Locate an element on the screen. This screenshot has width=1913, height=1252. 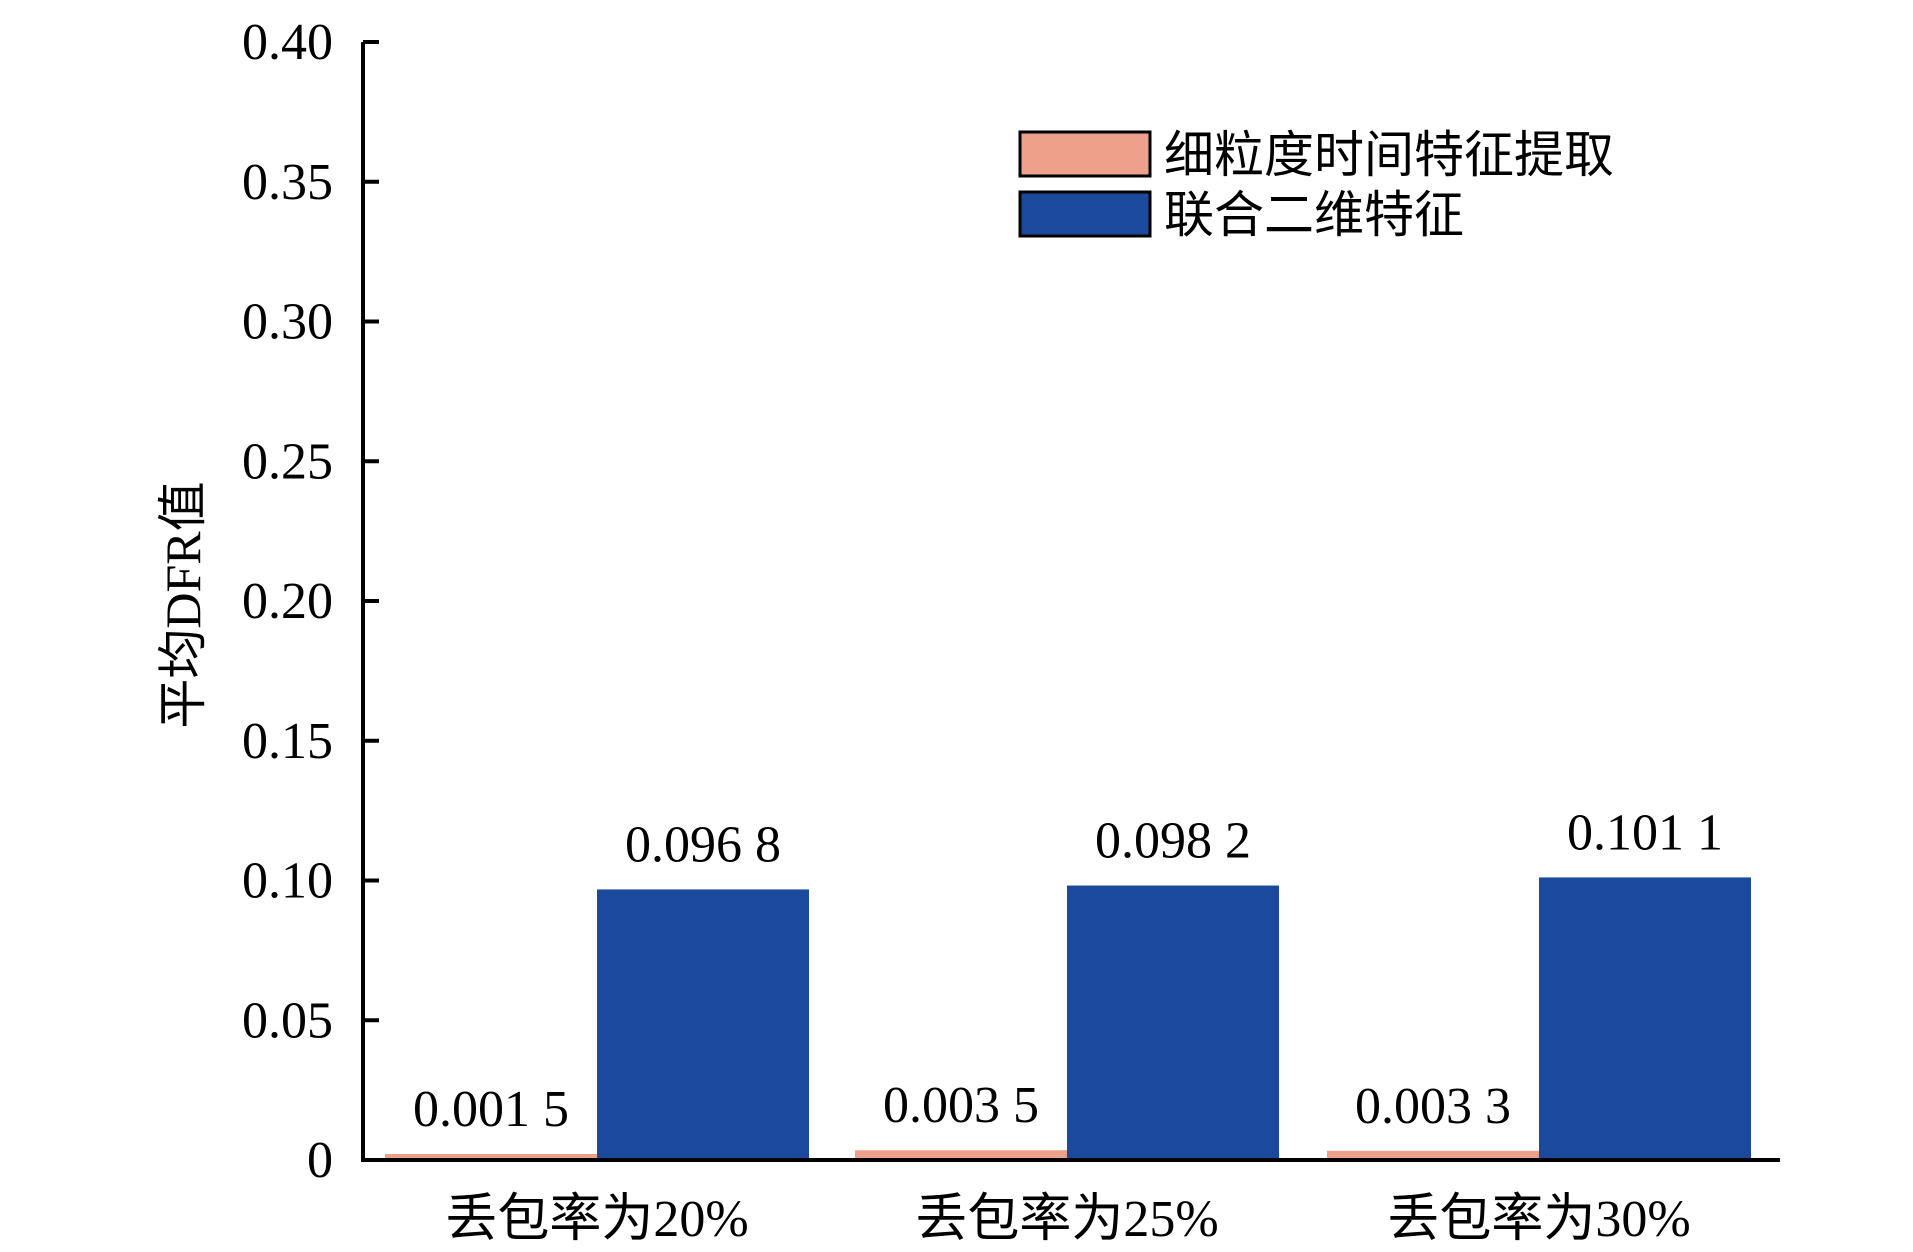
y-axis-ticks: 0 0.05 0.10 0.15 0.20 0.25 0.30 0.35 0.40 is located at coordinates (310, 601).